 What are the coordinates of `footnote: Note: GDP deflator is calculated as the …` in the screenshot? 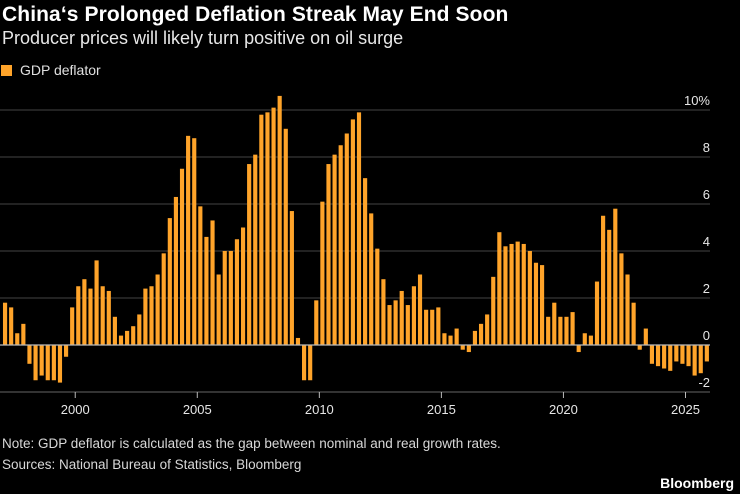 It's located at (251, 443).